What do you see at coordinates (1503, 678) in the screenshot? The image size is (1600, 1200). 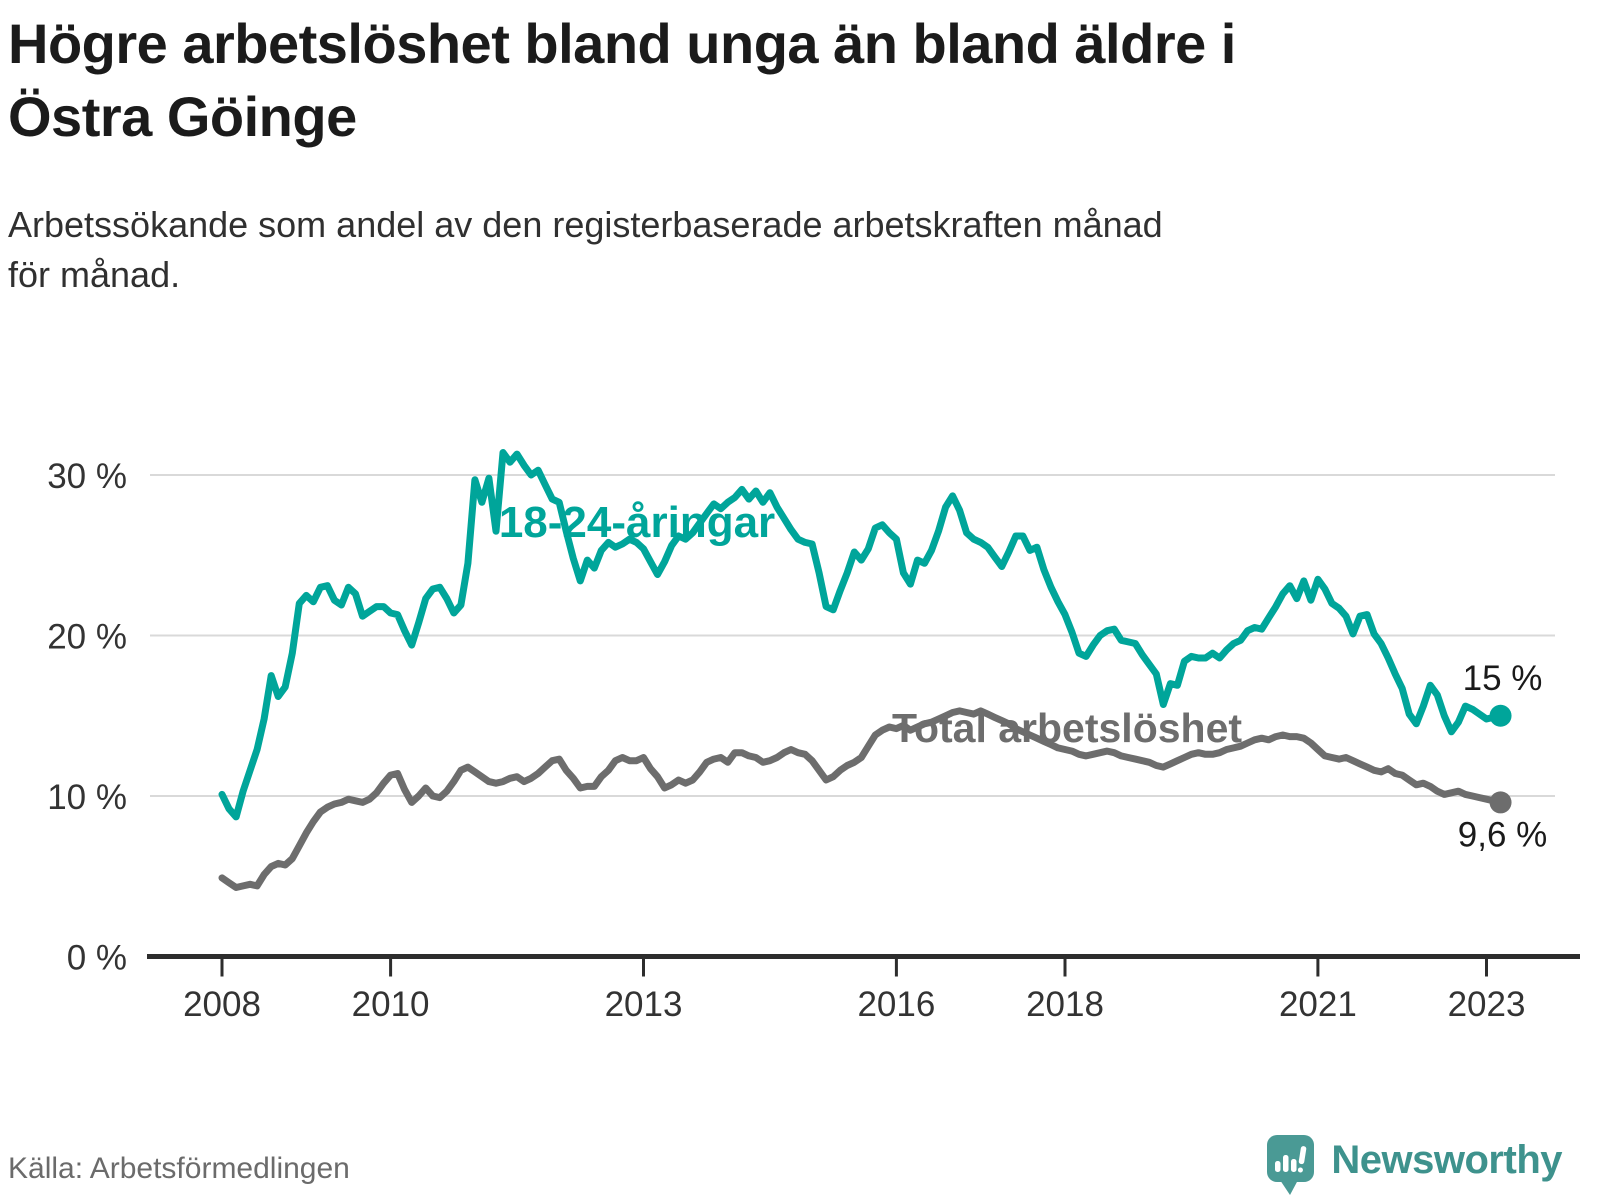 I see `end-label-youth: 15 %` at bounding box center [1503, 678].